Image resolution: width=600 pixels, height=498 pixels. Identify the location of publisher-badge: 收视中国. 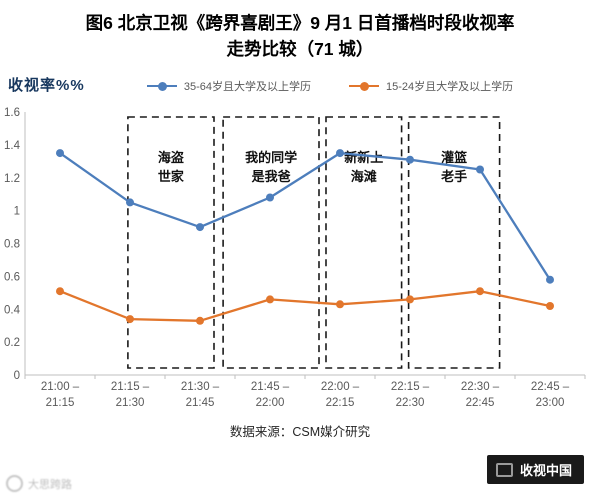
(535, 469).